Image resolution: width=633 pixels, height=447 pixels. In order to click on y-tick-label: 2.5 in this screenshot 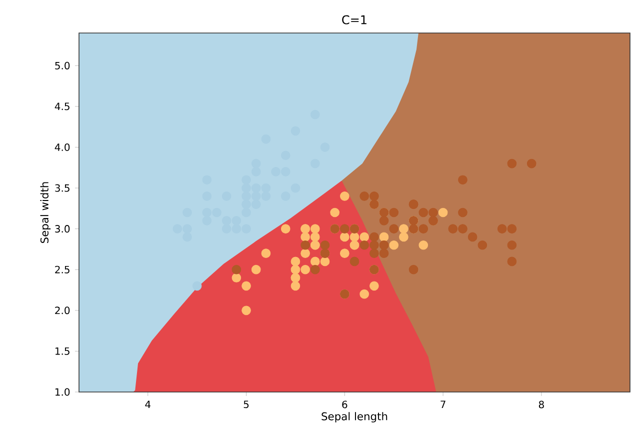, I will do `click(62, 270)`.